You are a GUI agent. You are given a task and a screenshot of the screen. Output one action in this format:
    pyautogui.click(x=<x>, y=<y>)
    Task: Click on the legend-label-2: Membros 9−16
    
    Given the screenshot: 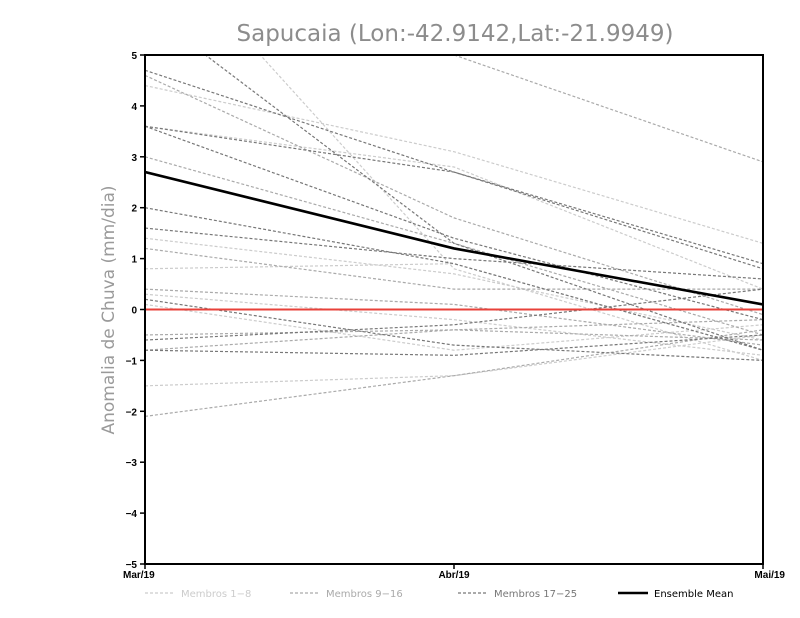 What is the action you would take?
    pyautogui.click(x=364, y=594)
    